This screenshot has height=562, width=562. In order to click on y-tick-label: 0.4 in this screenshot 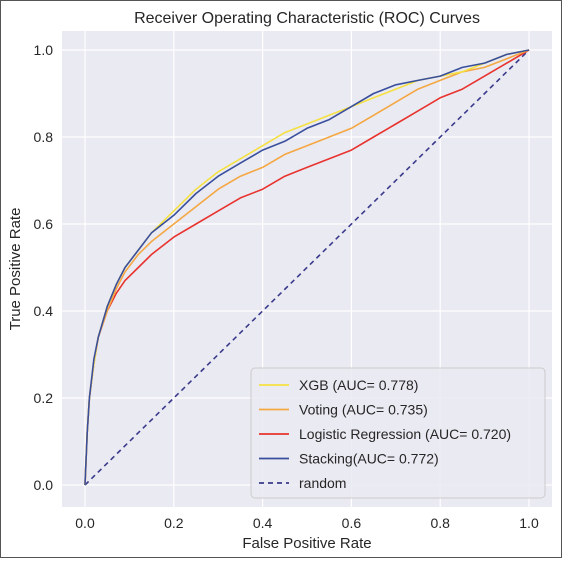, I will do `click(44, 311)`.